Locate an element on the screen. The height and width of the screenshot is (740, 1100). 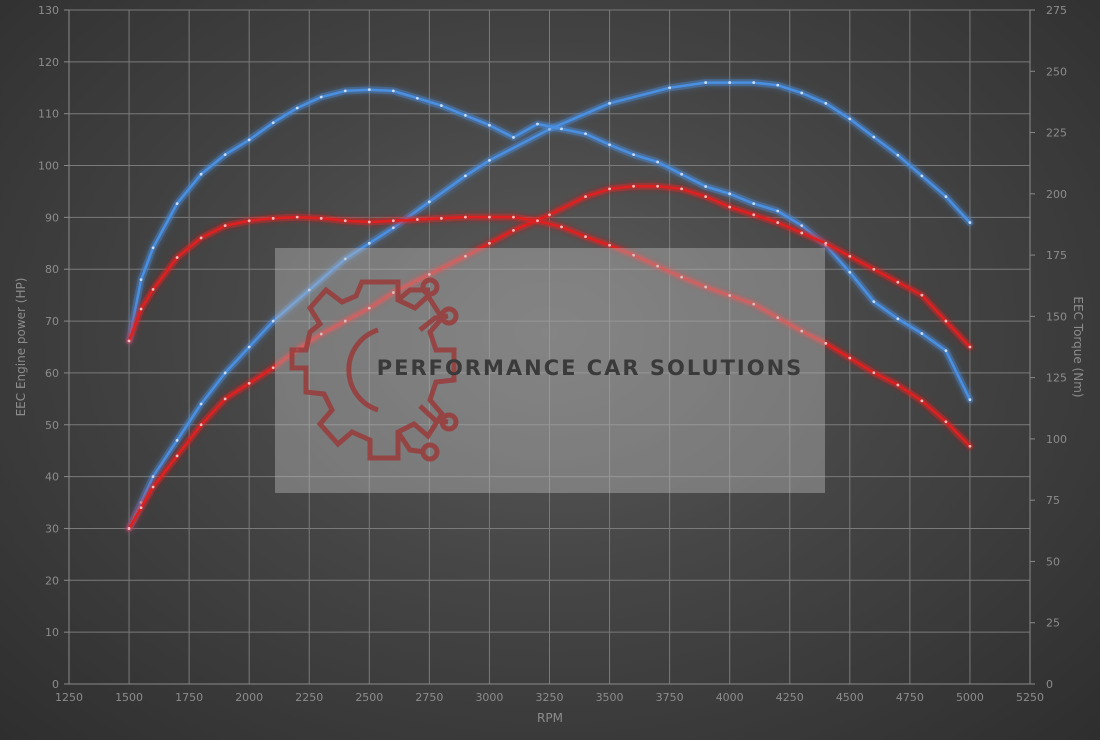
y-left-tick-label: 0 is located at coordinates (55, 684).